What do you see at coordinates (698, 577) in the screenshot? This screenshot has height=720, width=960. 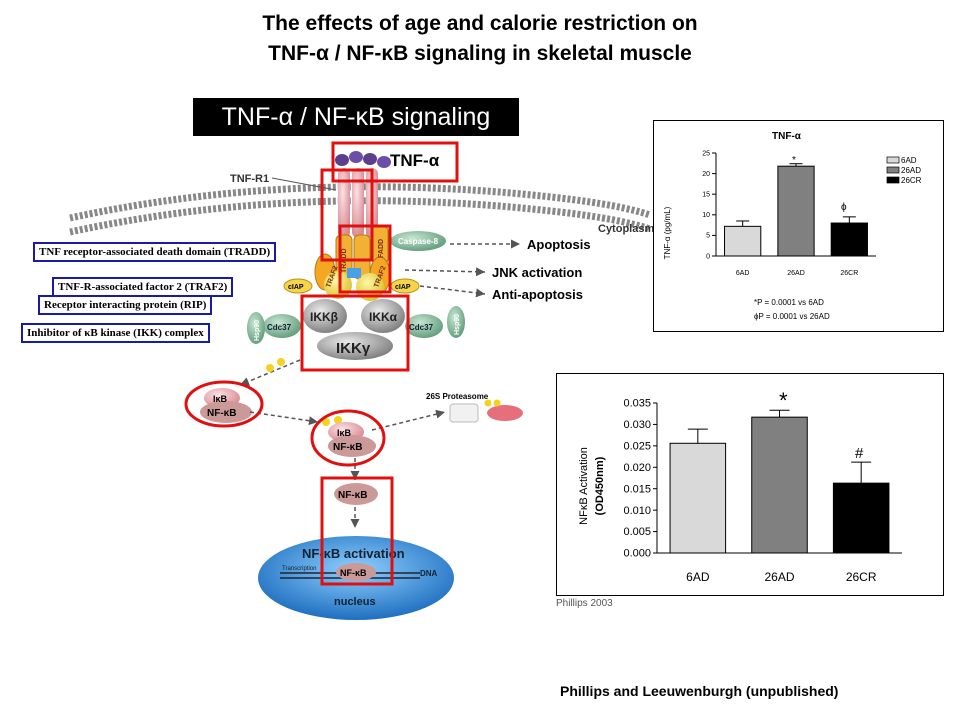 I see `nfkb-category-label: 6AD` at bounding box center [698, 577].